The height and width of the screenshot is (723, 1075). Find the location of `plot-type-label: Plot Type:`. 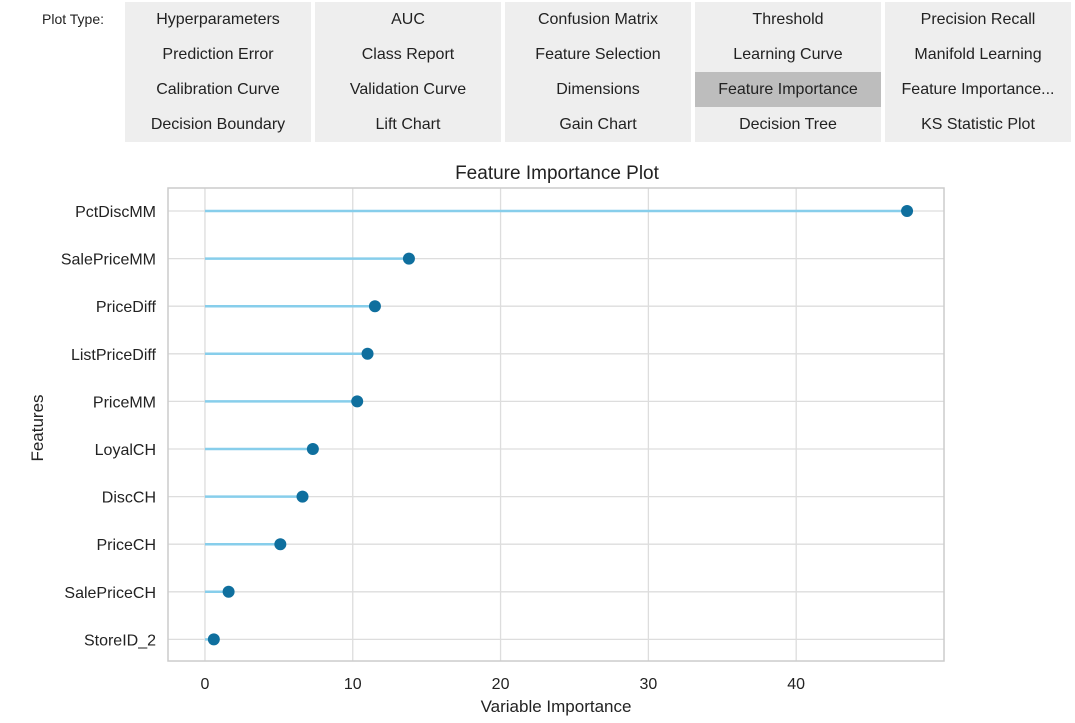

plot-type-label: Plot Type: is located at coordinates (73, 19).